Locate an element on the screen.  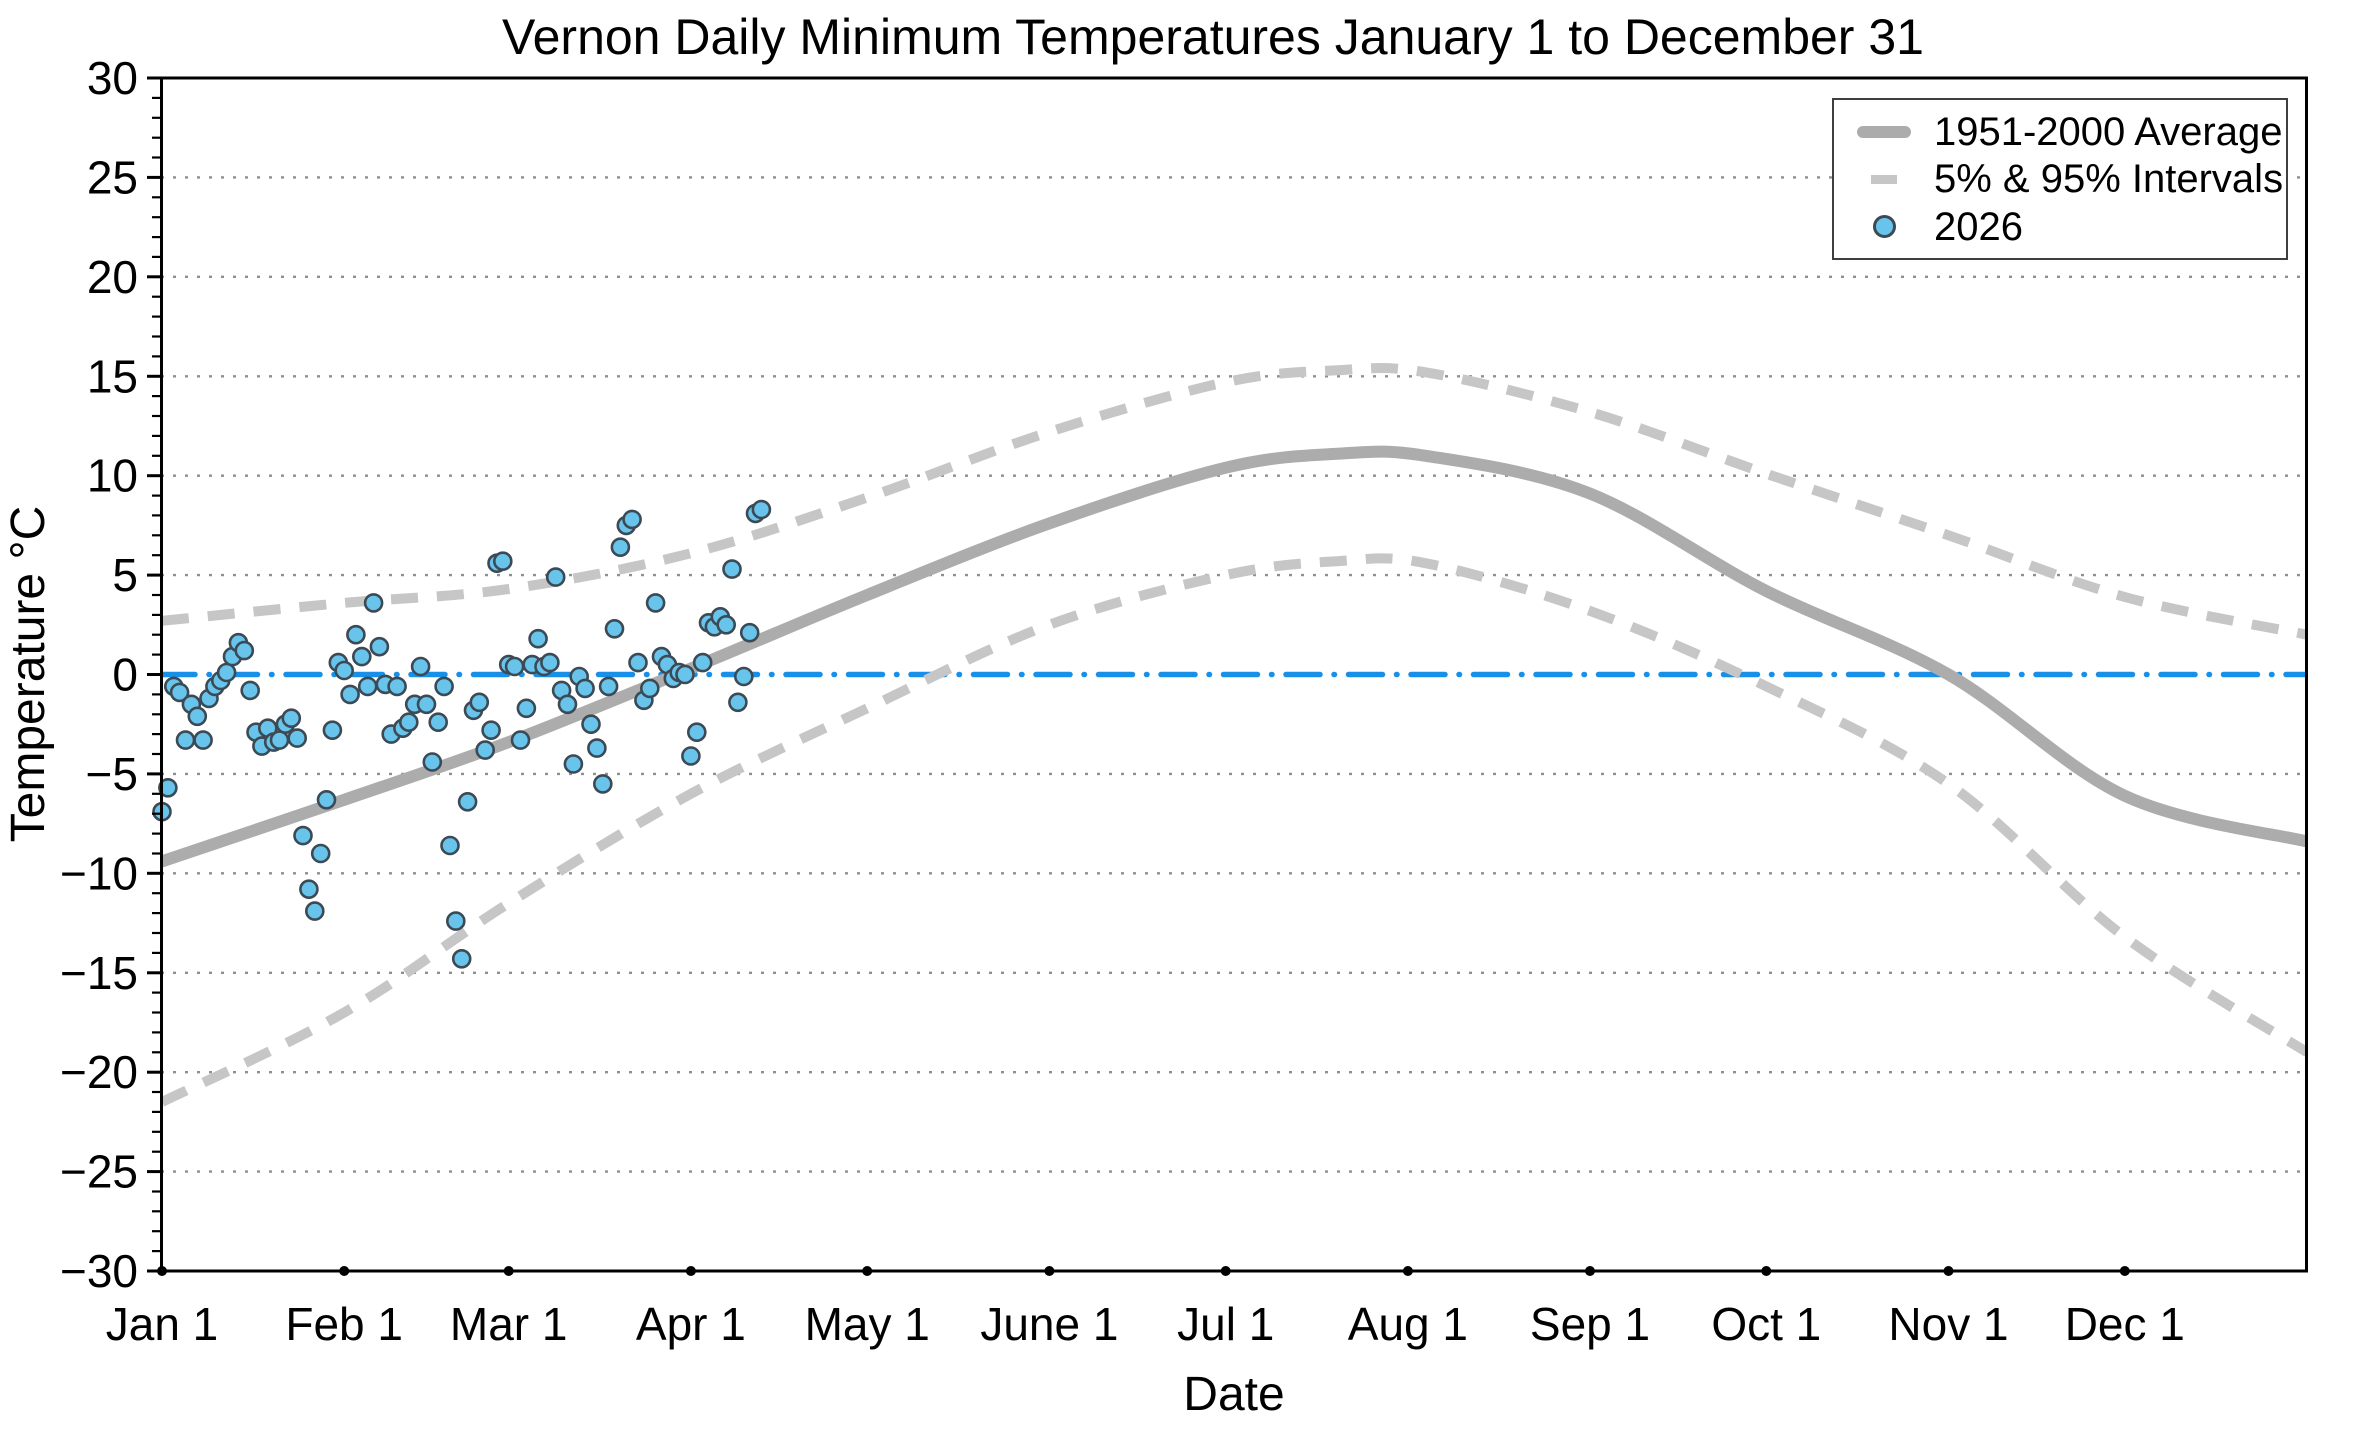
average-line-swatch is located at coordinates (1884, 131).